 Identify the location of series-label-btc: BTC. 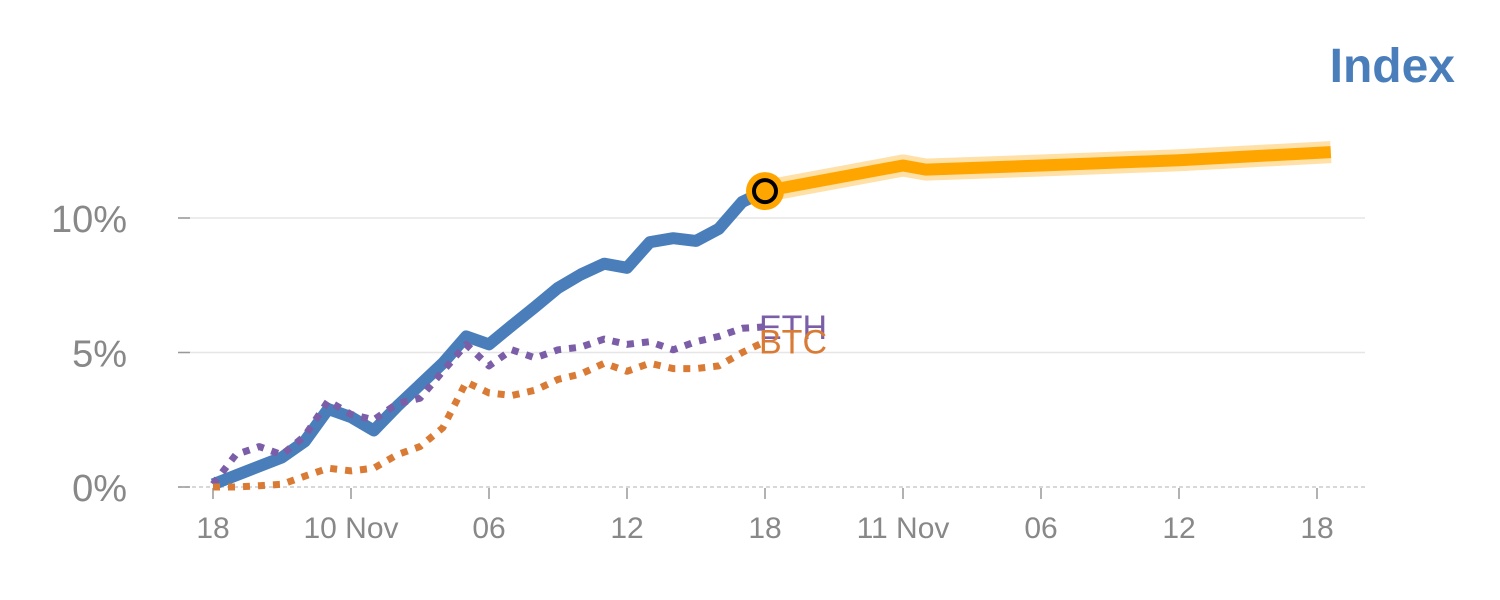
(793, 343).